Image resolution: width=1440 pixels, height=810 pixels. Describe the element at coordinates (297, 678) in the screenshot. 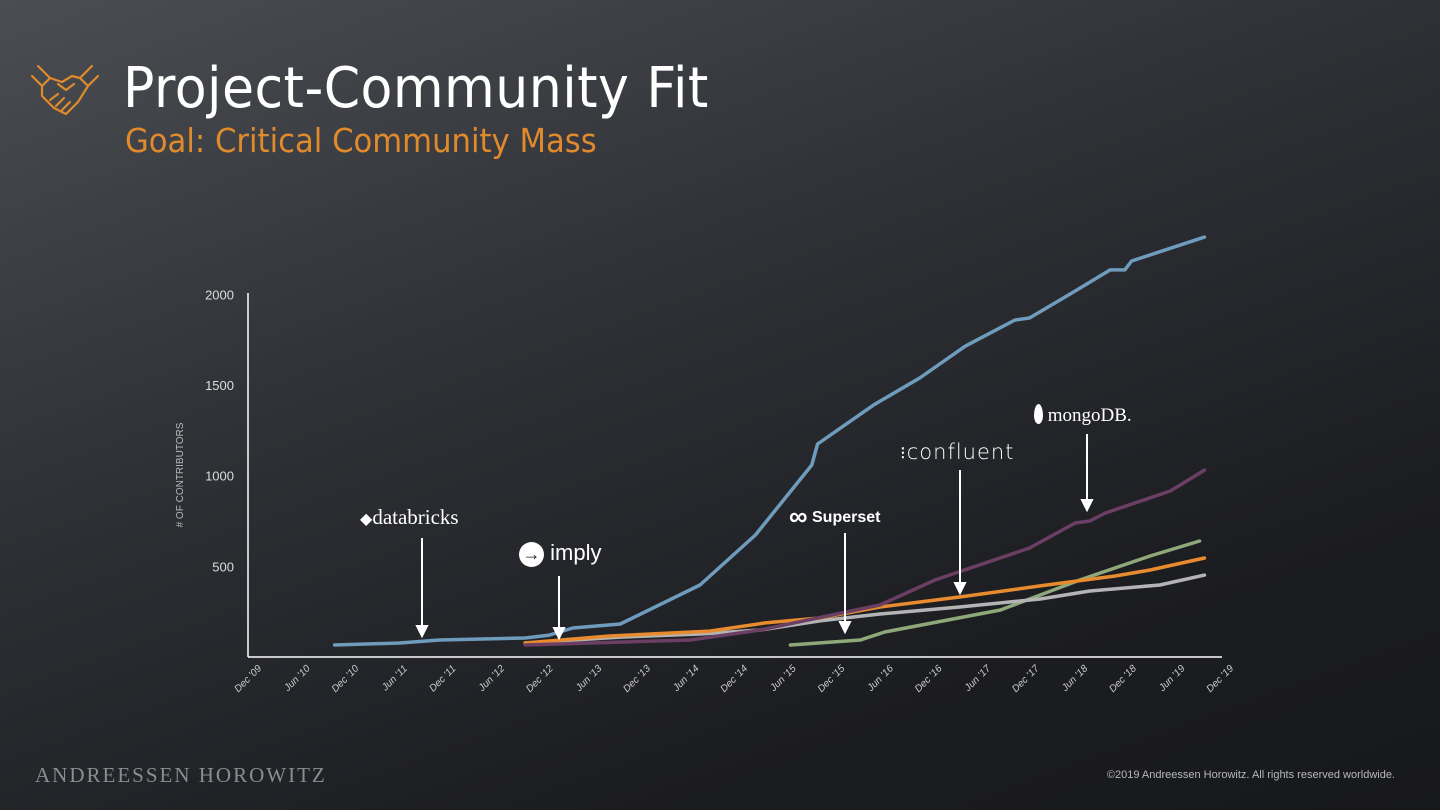

I see `x-tick-label: Jun '10` at that location.